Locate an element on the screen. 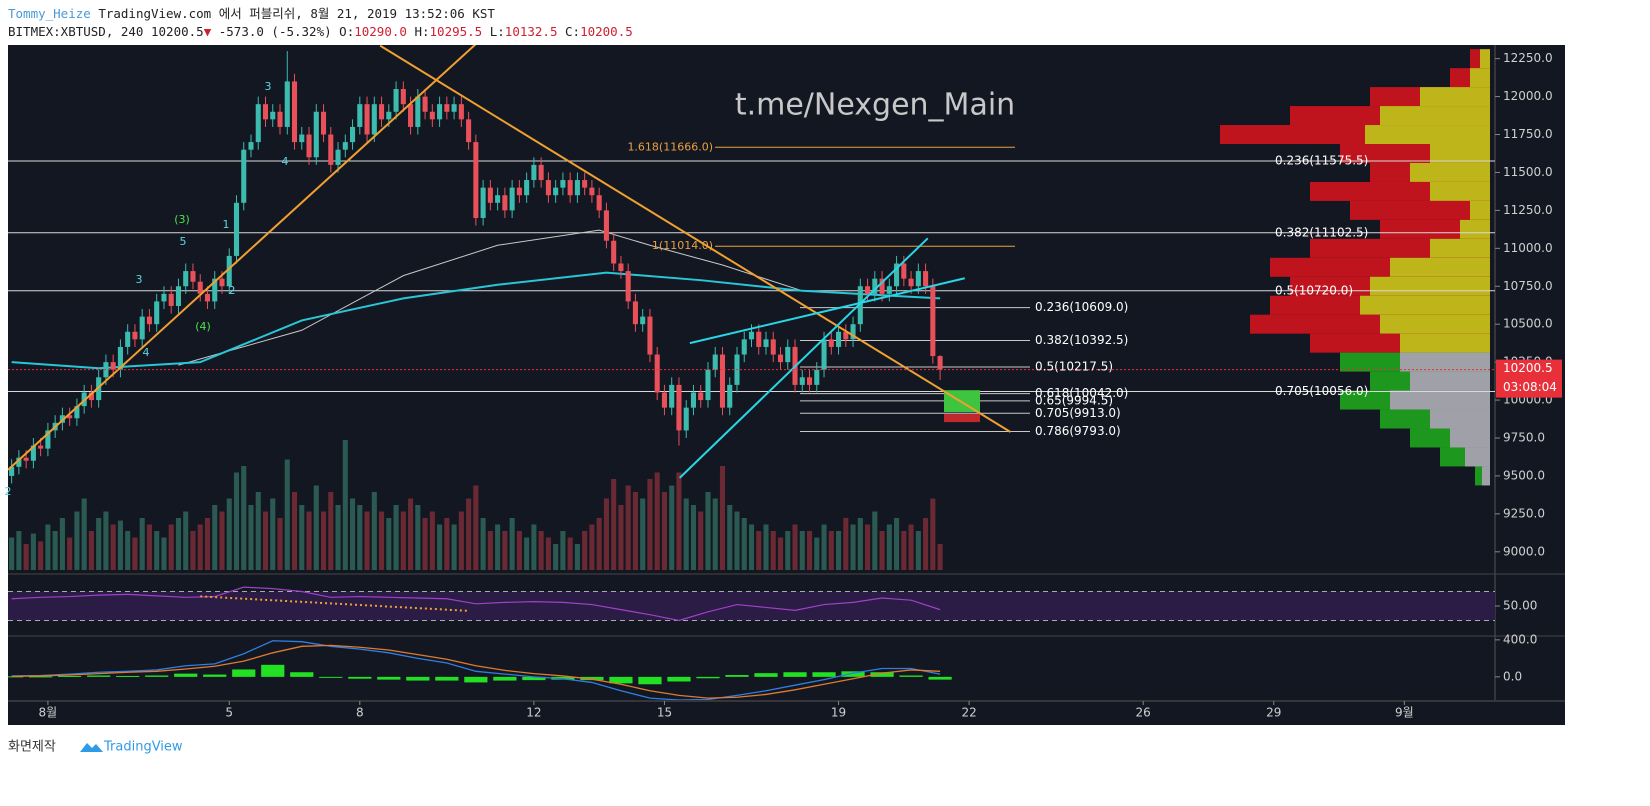 This screenshot has height=806, width=1650. wave-label: (4) is located at coordinates (203, 326).